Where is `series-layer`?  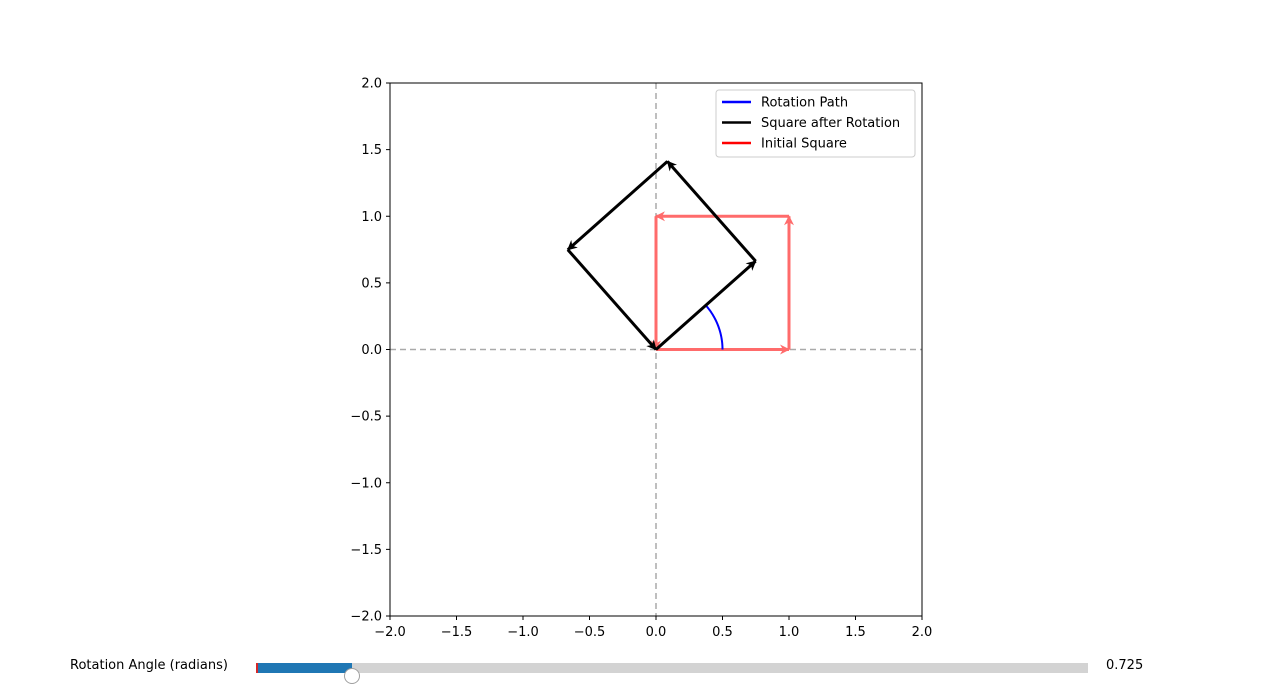 series-layer is located at coordinates (680, 257).